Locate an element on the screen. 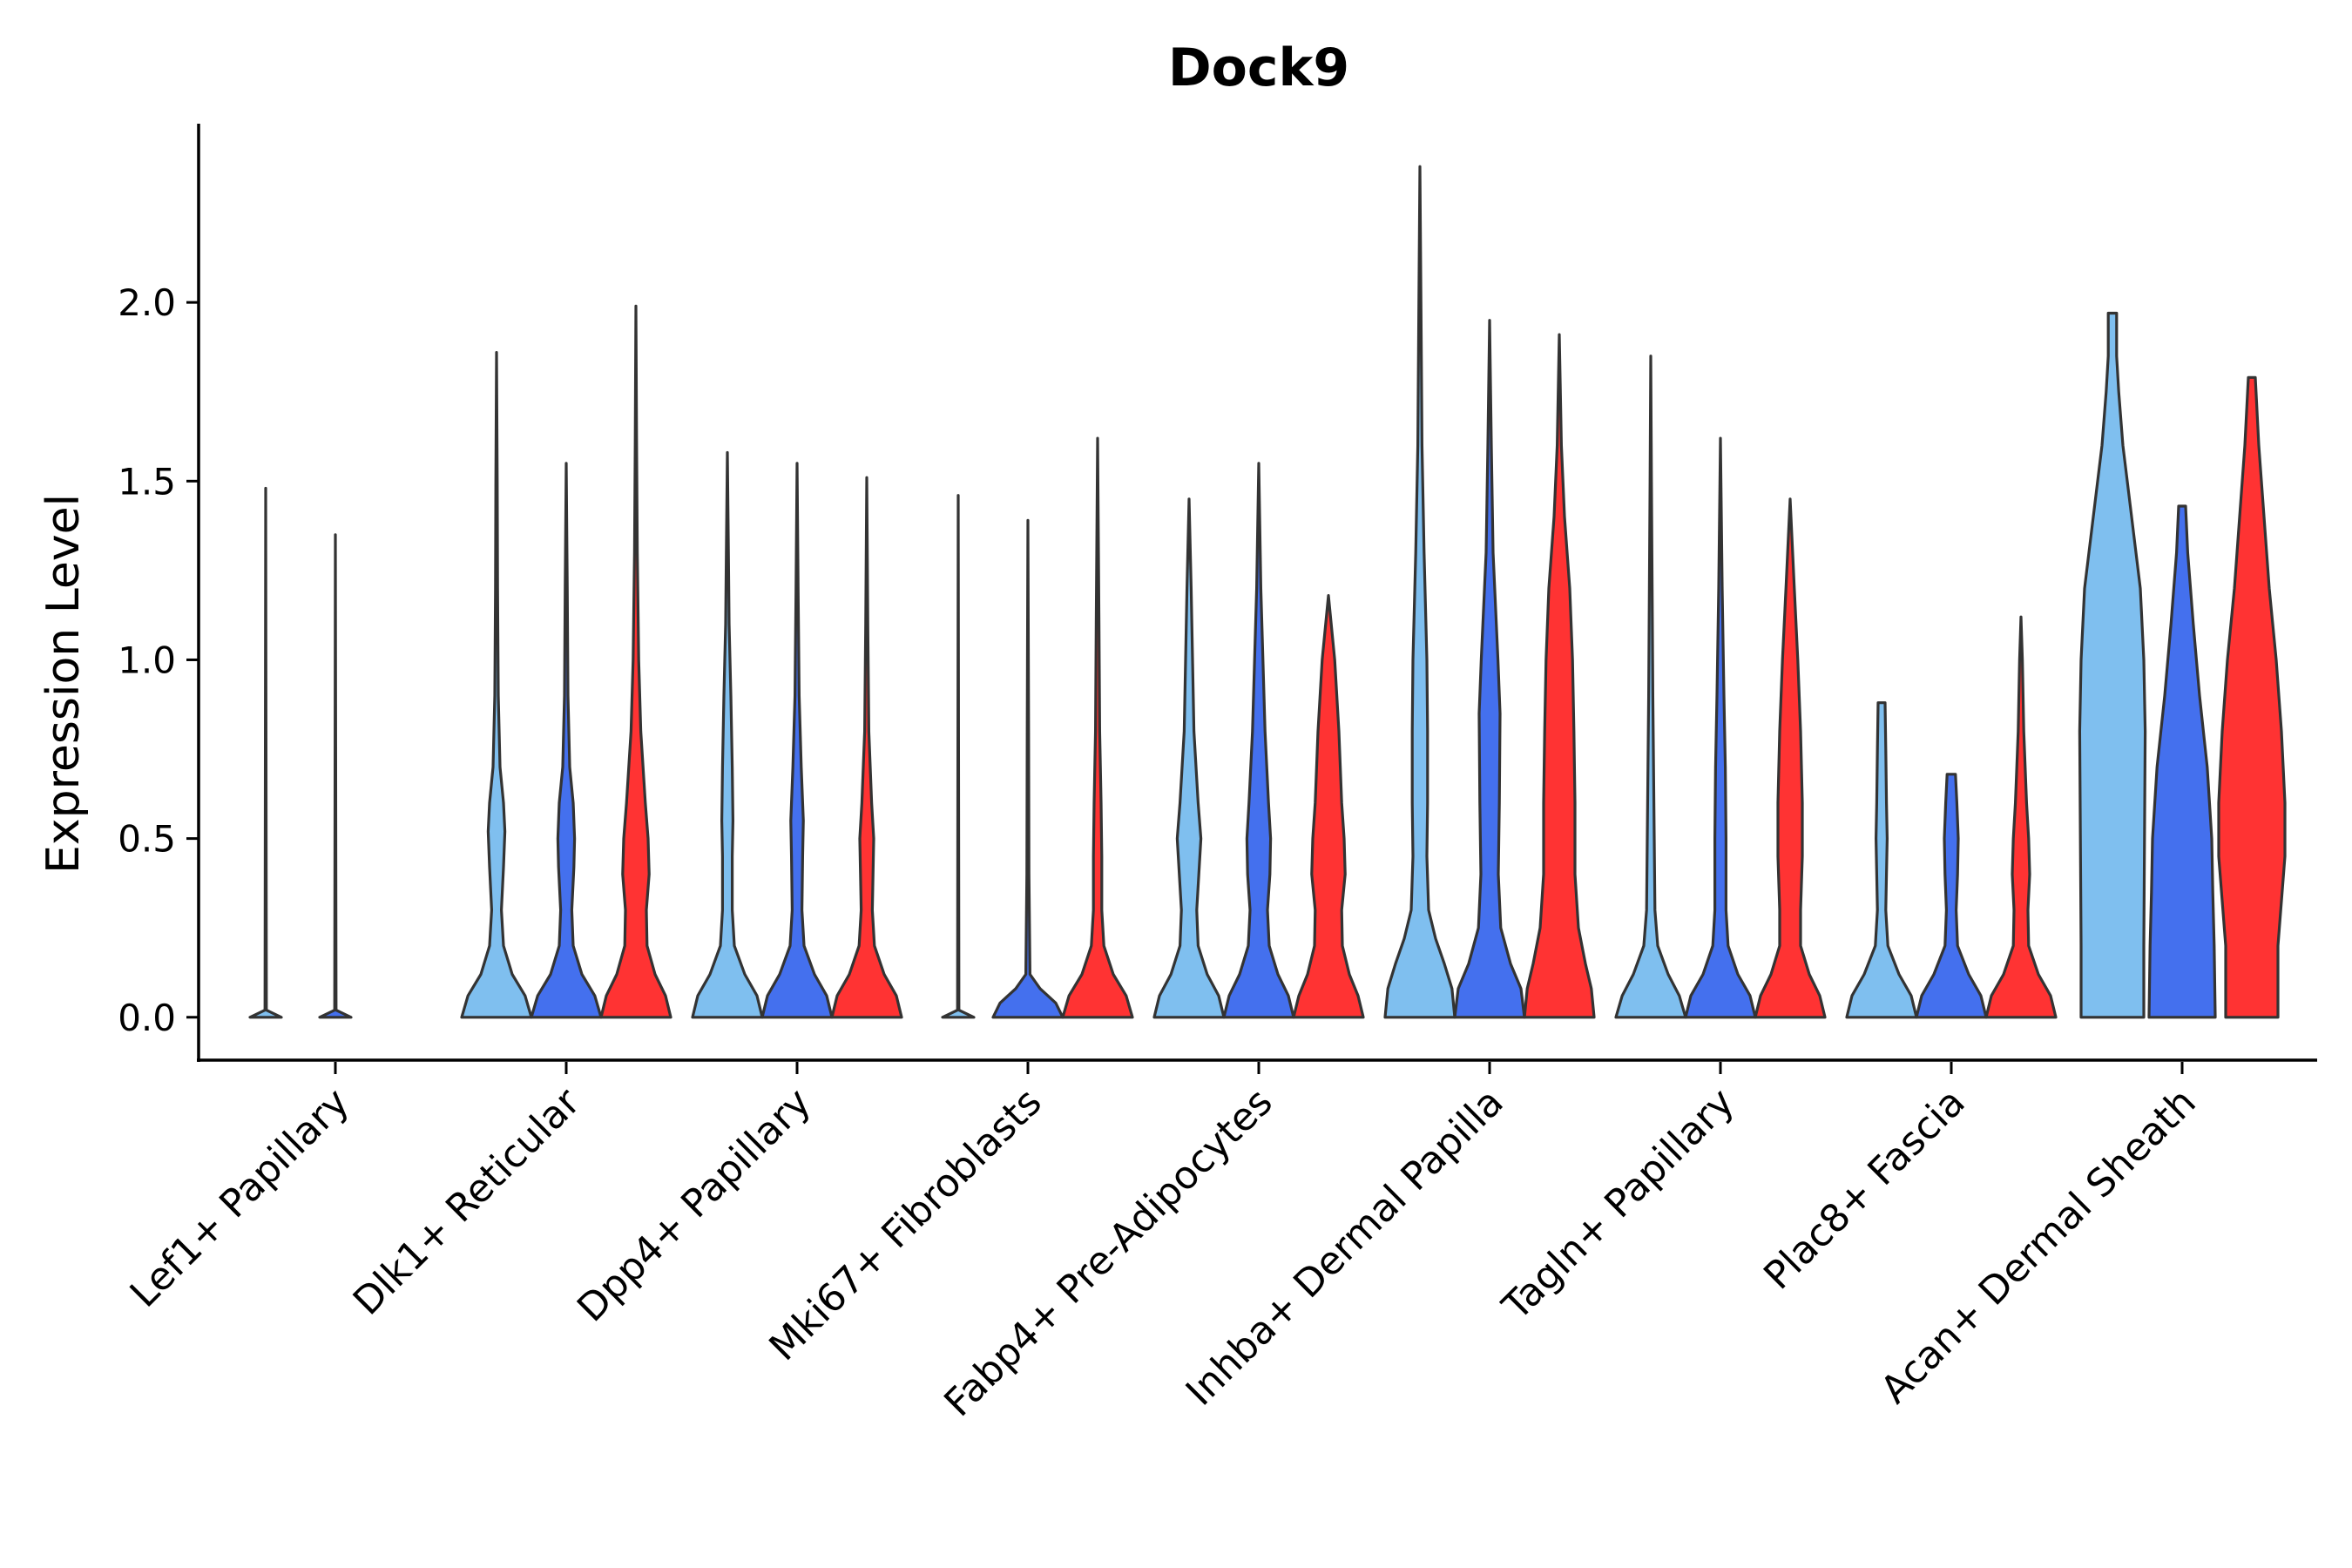  x-tick-label-dpp4-papillary: Dpp4+ Papillary is located at coordinates (694, 1205).